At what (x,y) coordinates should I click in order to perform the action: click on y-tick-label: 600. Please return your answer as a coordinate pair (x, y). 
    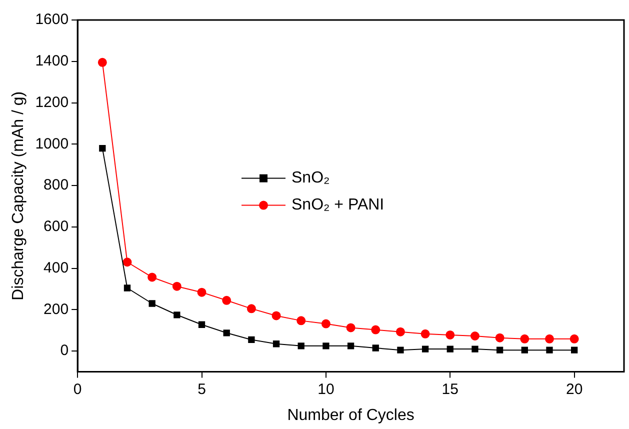
    Looking at the image, I should click on (56, 227).